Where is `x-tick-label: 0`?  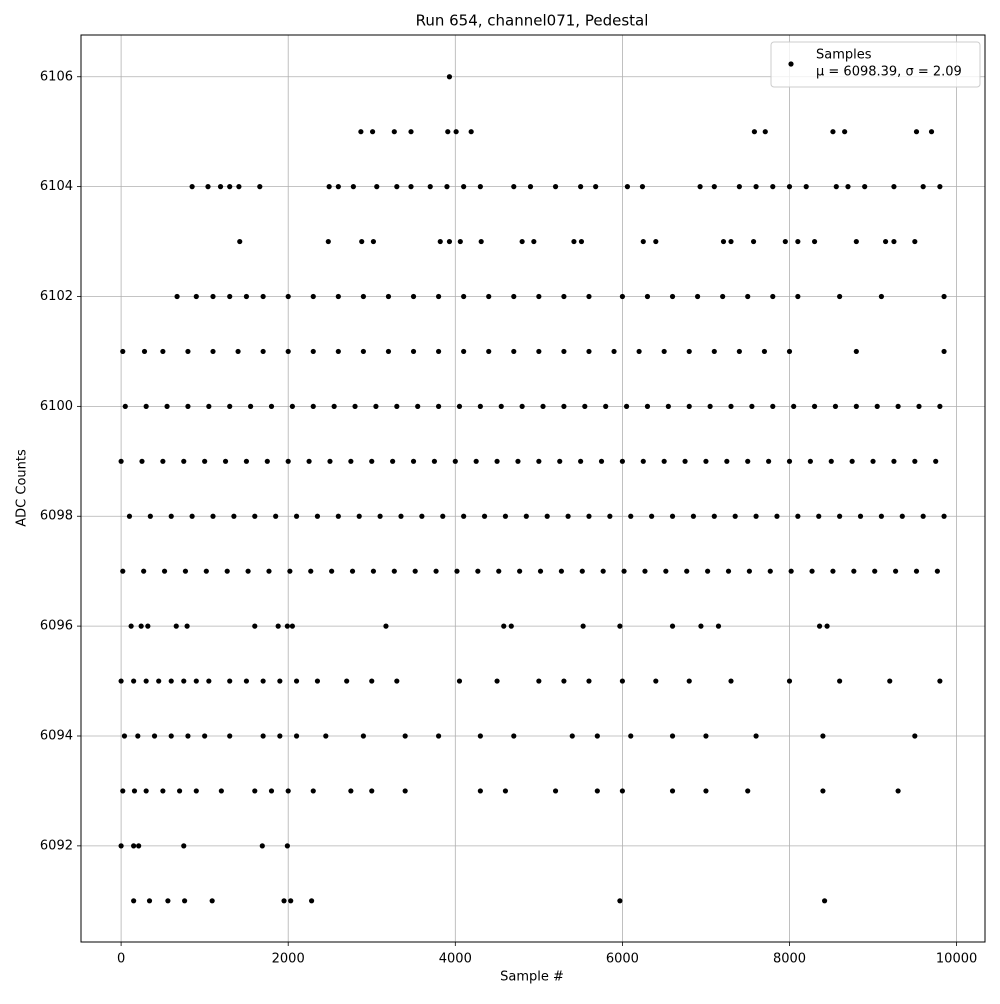 x-tick-label: 0 is located at coordinates (121, 959).